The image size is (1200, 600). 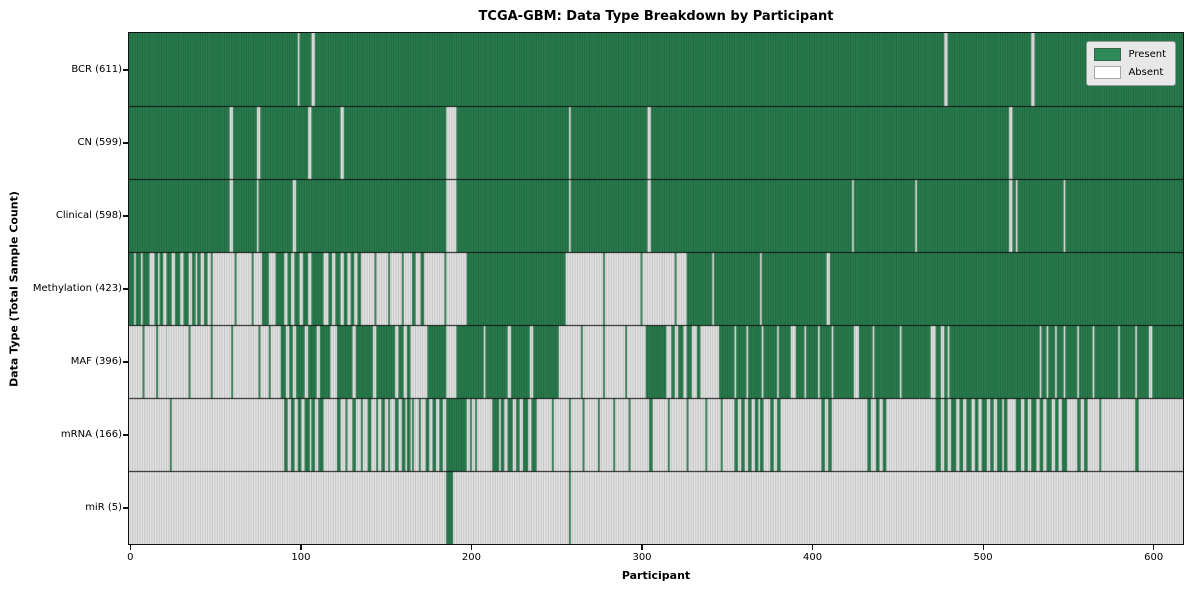 What do you see at coordinates (1146, 72) in the screenshot?
I see `legend-label-absent: Absent` at bounding box center [1146, 72].